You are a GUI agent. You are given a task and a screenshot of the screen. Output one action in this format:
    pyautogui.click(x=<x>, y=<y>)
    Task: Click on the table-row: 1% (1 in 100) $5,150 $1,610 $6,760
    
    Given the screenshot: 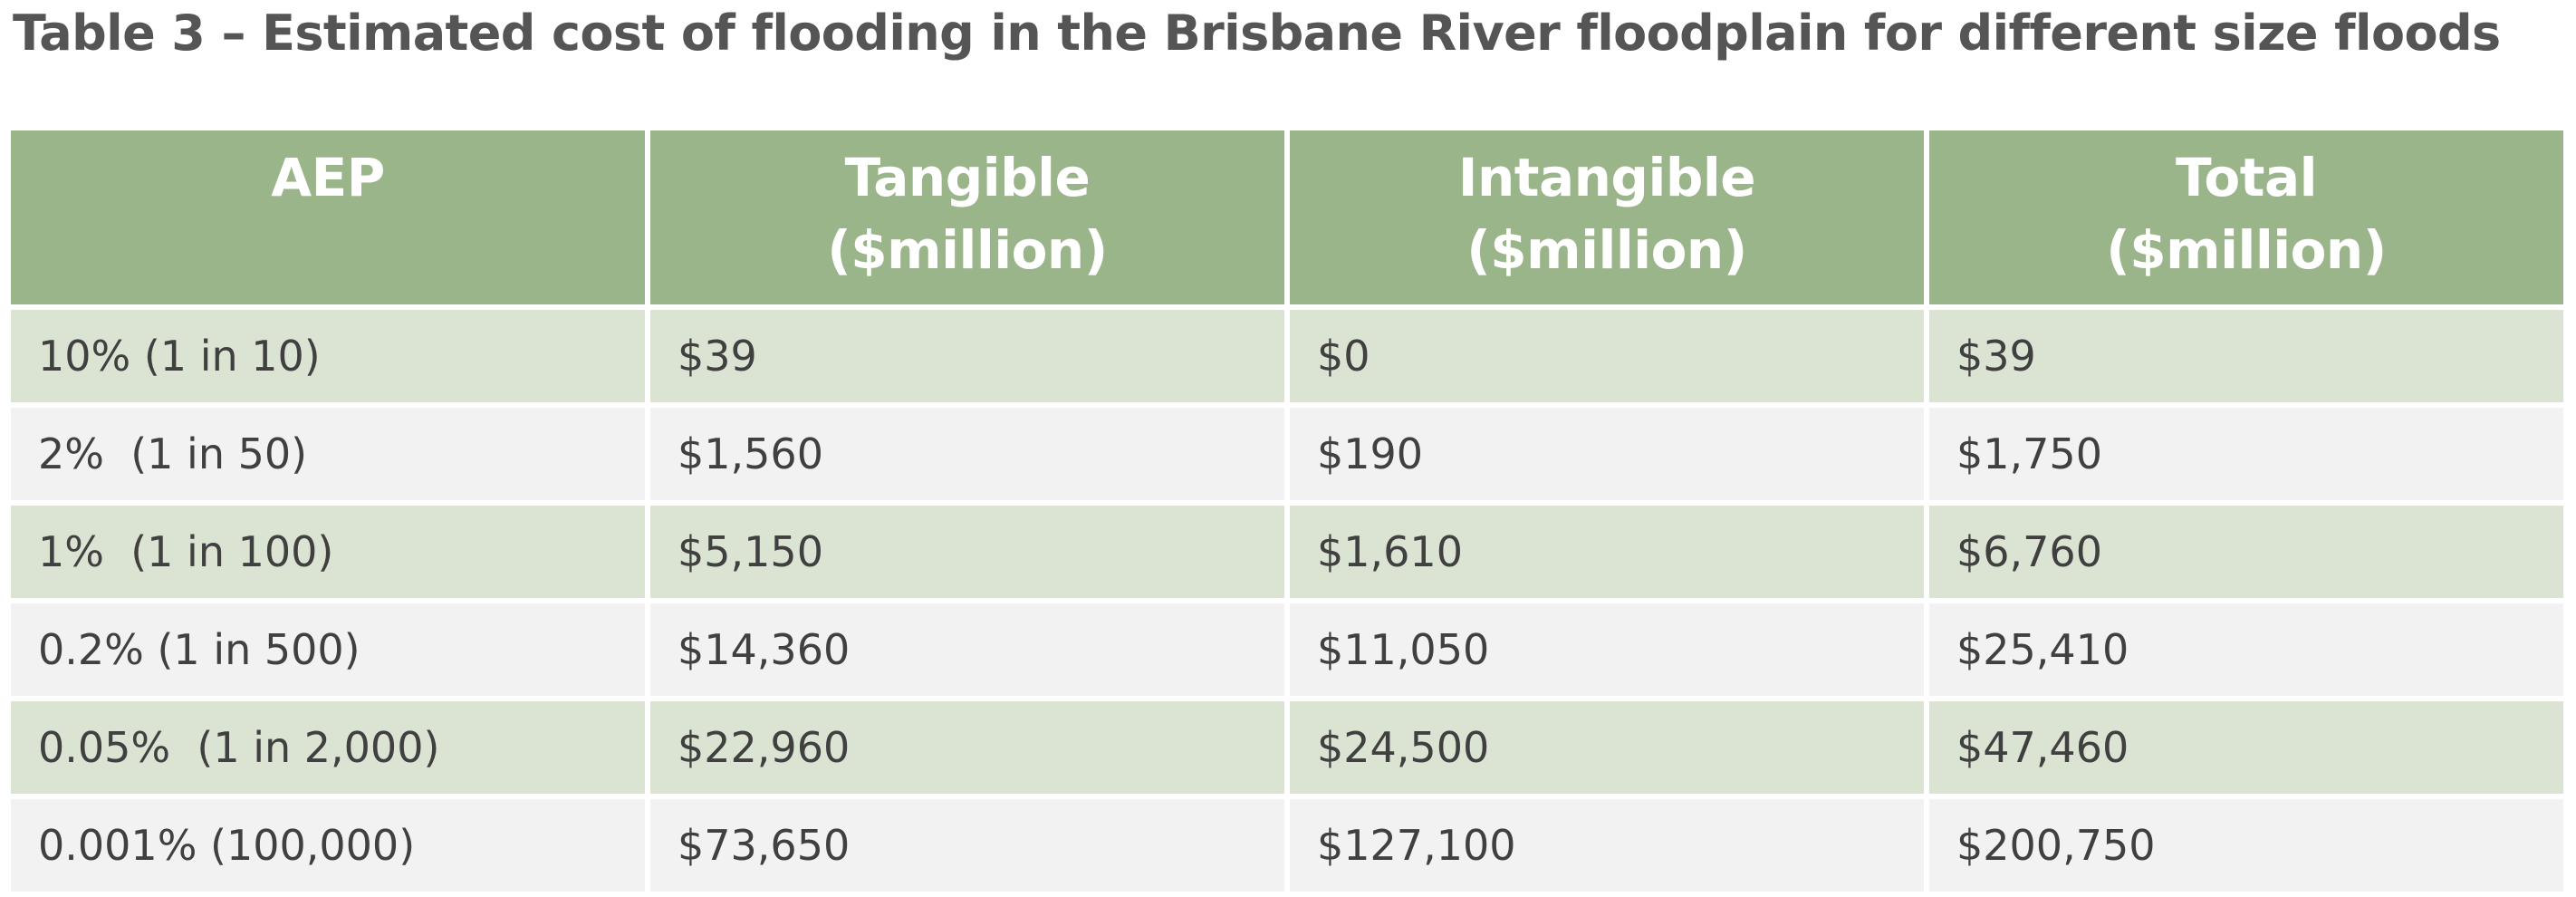 What is the action you would take?
    pyautogui.click(x=1287, y=552)
    